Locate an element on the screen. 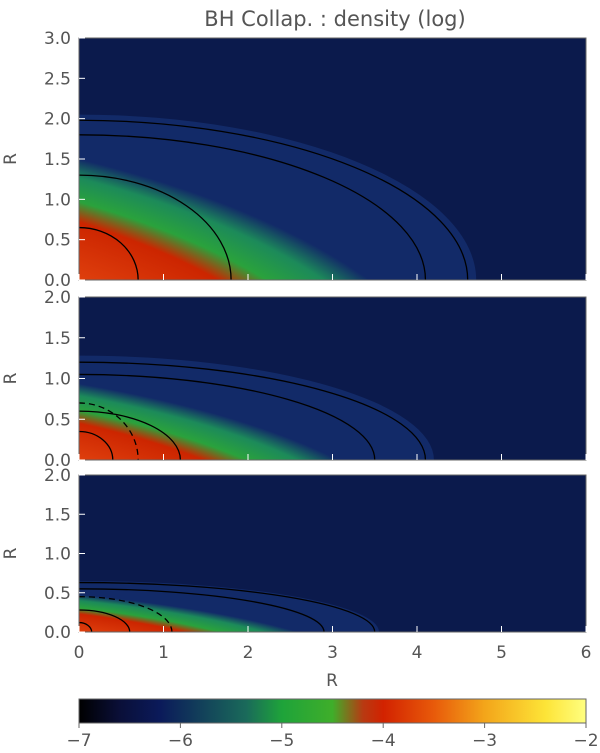 This screenshot has width=600, height=753. x-tick-label: 2 is located at coordinates (248, 653).